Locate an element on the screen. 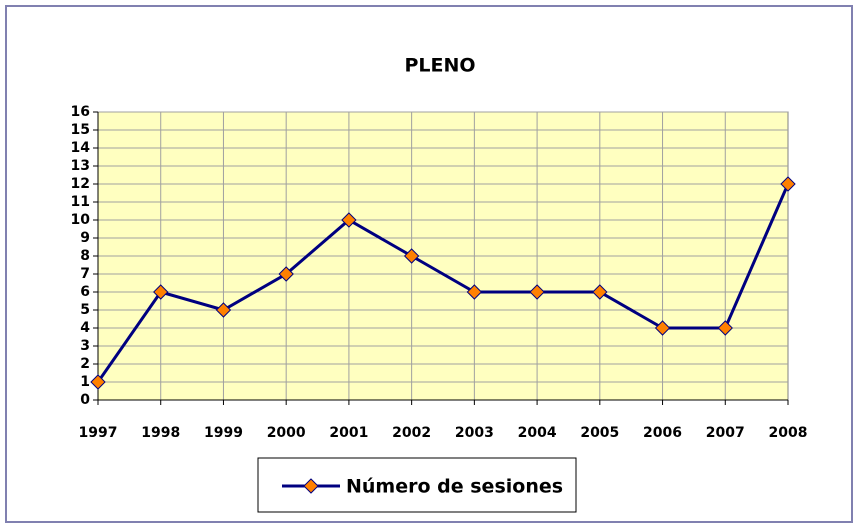 The height and width of the screenshot is (525, 855). y-tick-label: 3 is located at coordinates (85, 346).